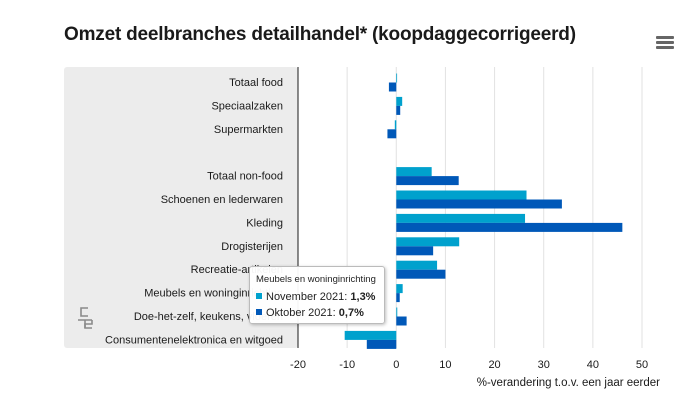 The height and width of the screenshot is (408, 698). Describe the element at coordinates (259, 312) in the screenshot. I see `series-marker-oktober` at that location.